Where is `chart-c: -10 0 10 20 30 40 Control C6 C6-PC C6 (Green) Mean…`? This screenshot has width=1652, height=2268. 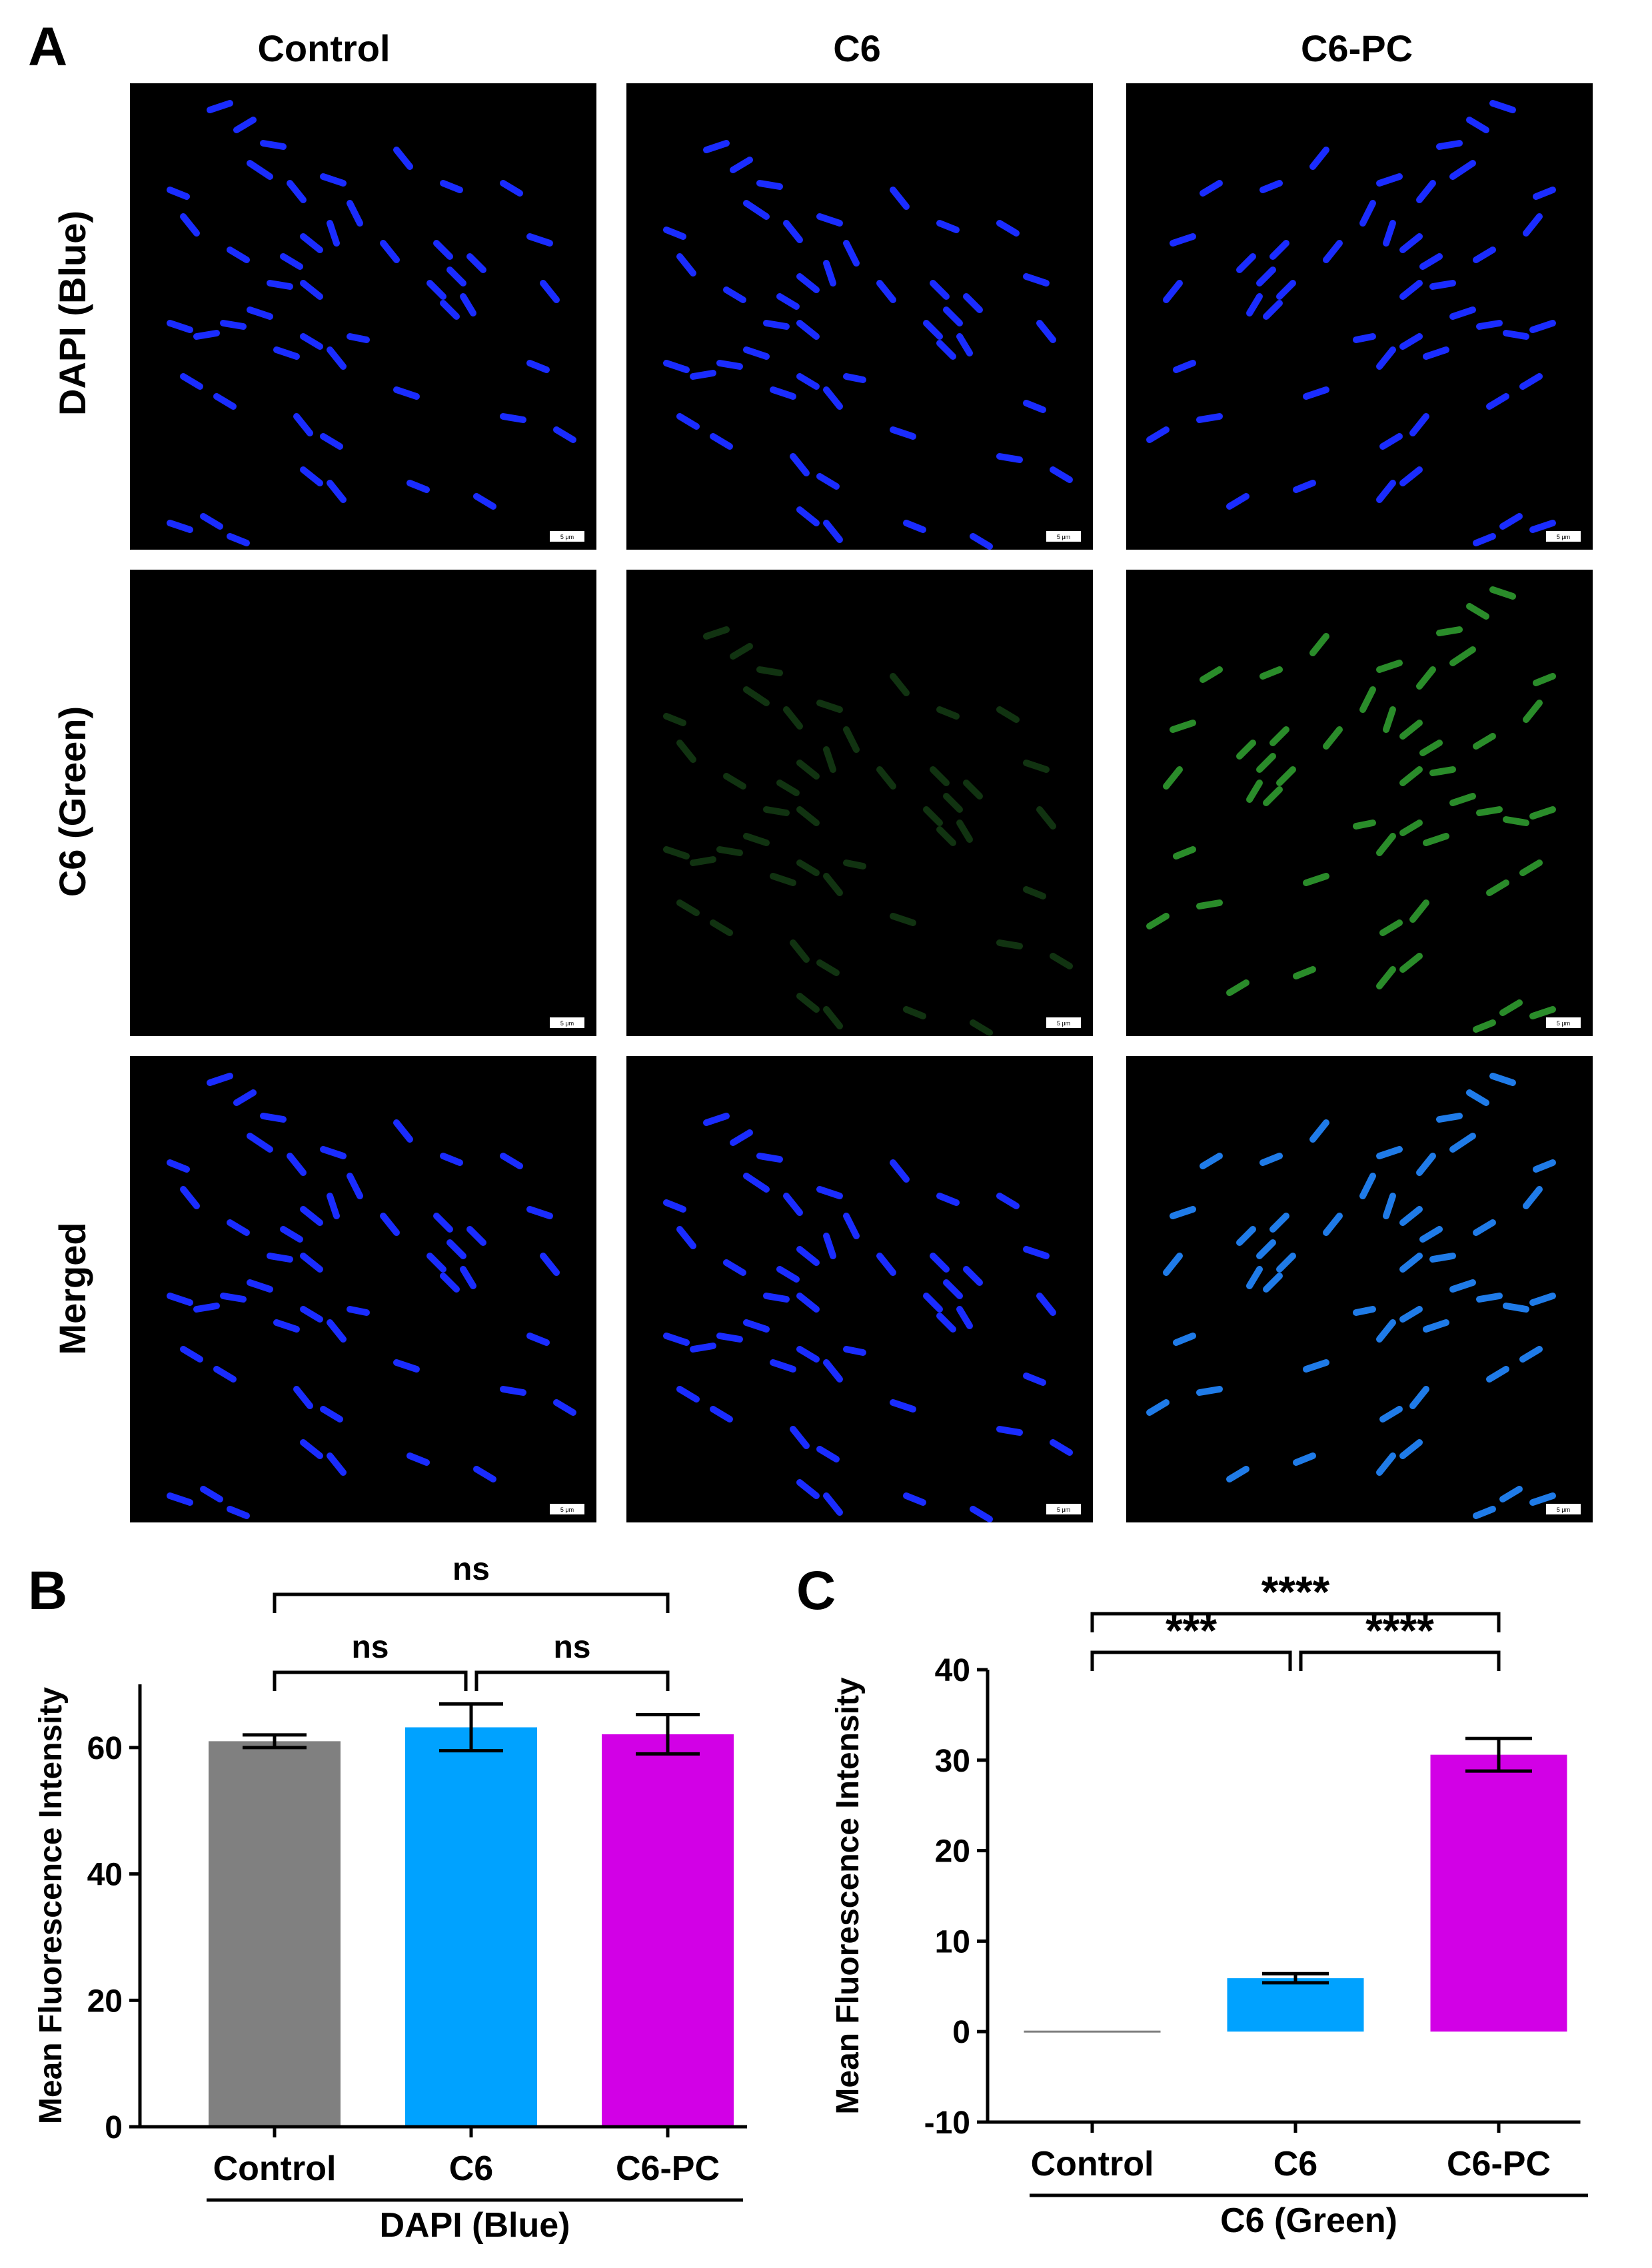 chart-c: -10 0 10 20 30 40 Control C6 C6-PC C6 (Green) Mean… is located at coordinates (1209, 1904).